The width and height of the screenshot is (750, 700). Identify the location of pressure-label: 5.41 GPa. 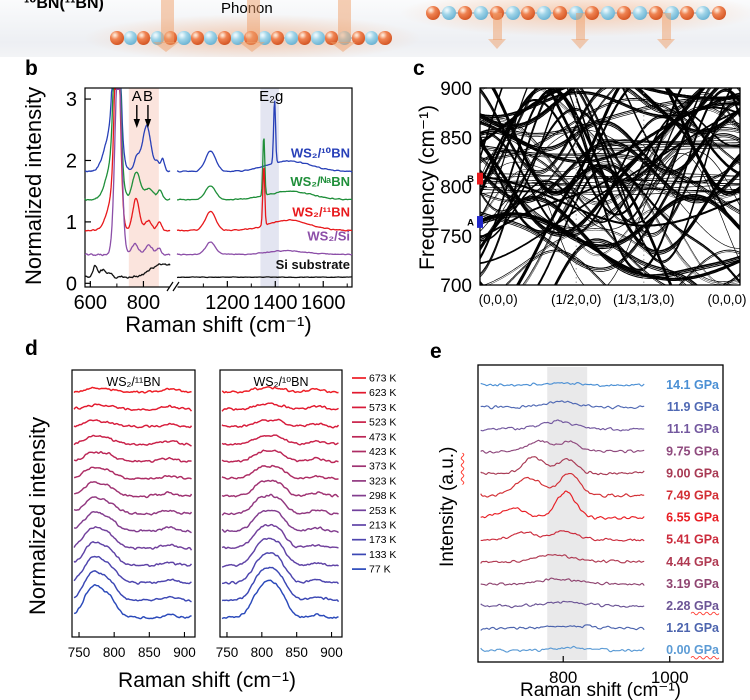
(693, 540).